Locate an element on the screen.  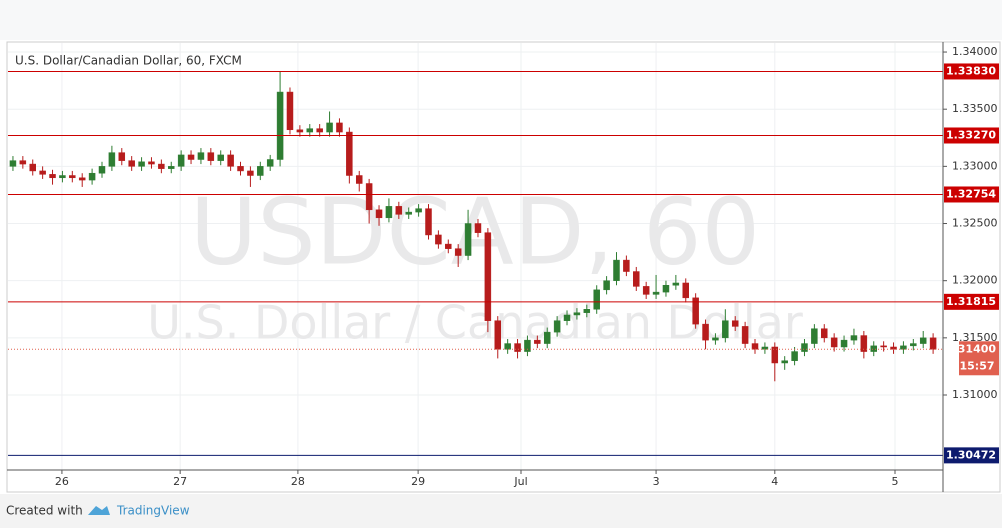
x-tick-label: 28 is located at coordinates (298, 481).